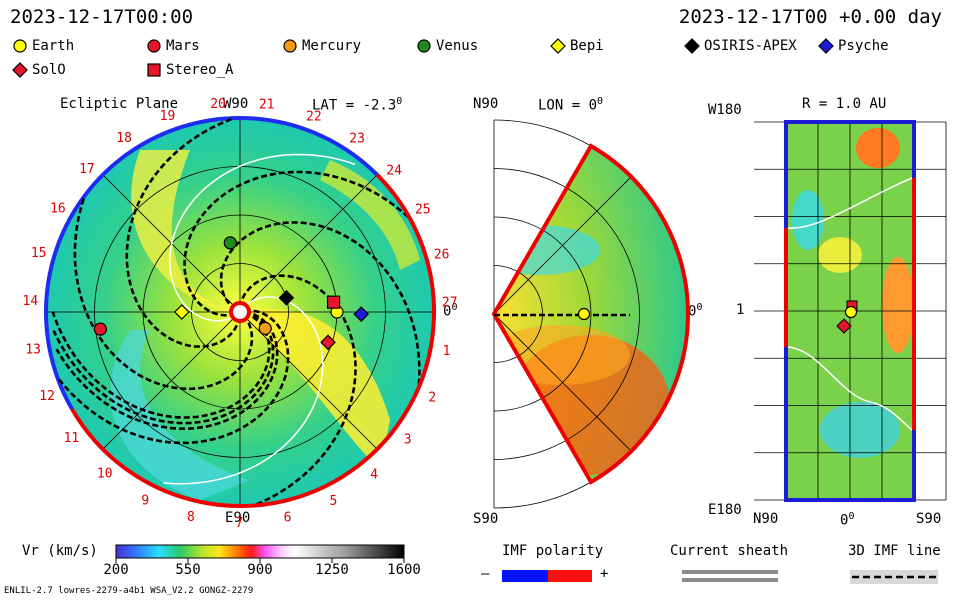 The height and width of the screenshot is (600, 960). What do you see at coordinates (105, 474) in the screenshot?
I see `carrington-label: 10` at bounding box center [105, 474].